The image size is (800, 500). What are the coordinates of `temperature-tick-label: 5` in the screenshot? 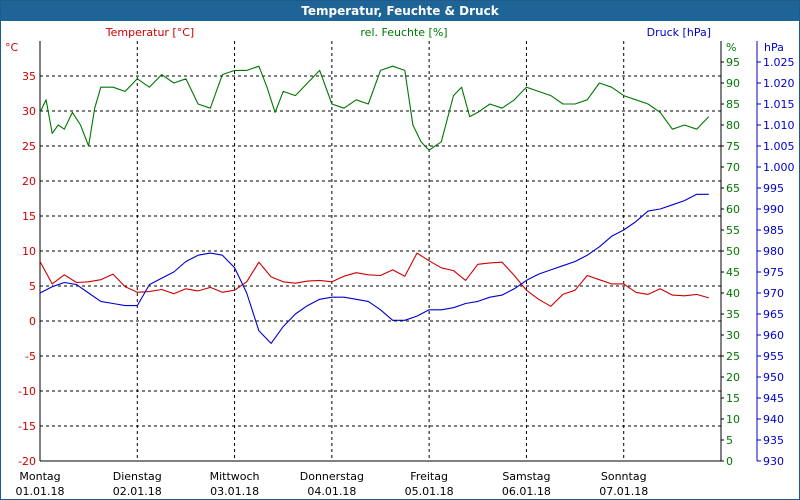 It's located at (32, 286).